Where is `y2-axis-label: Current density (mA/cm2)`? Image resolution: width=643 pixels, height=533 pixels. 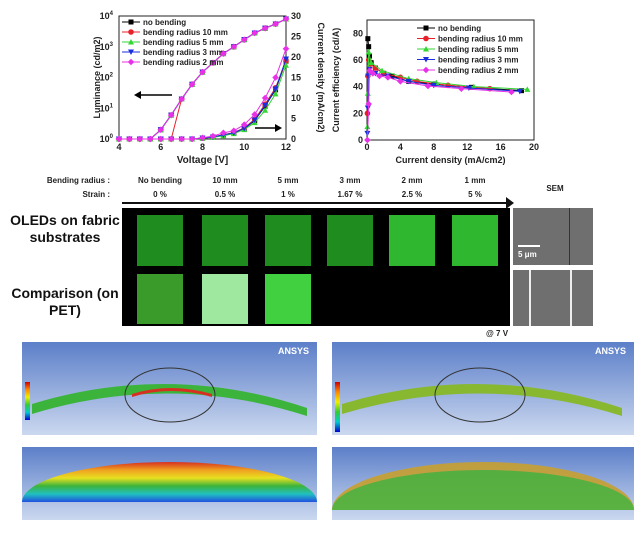 y2-axis-label: Current density (mA/cm2) is located at coordinates (321, 77).